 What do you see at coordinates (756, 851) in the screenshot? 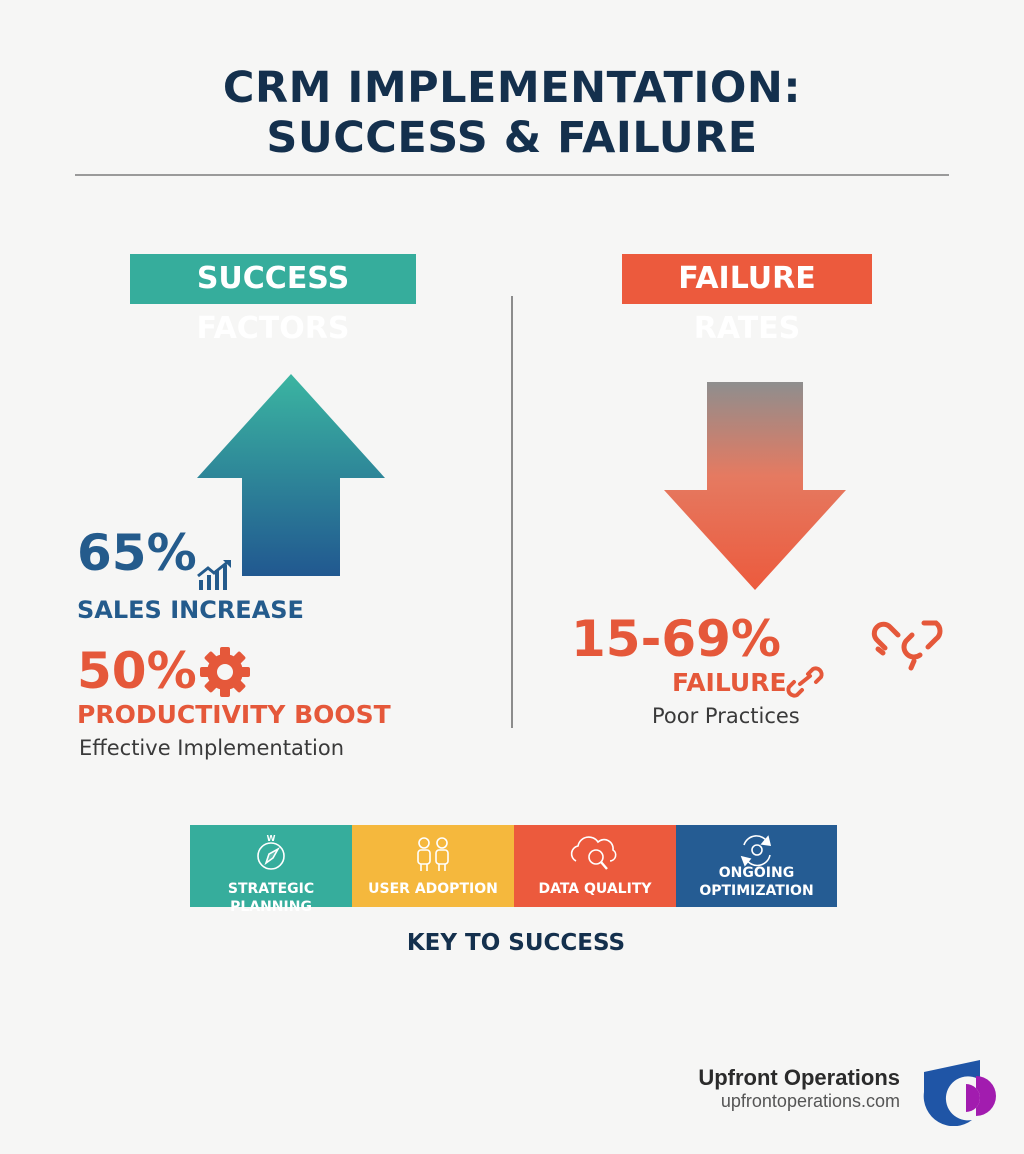
I see `cycle-gear-icon` at bounding box center [756, 851].